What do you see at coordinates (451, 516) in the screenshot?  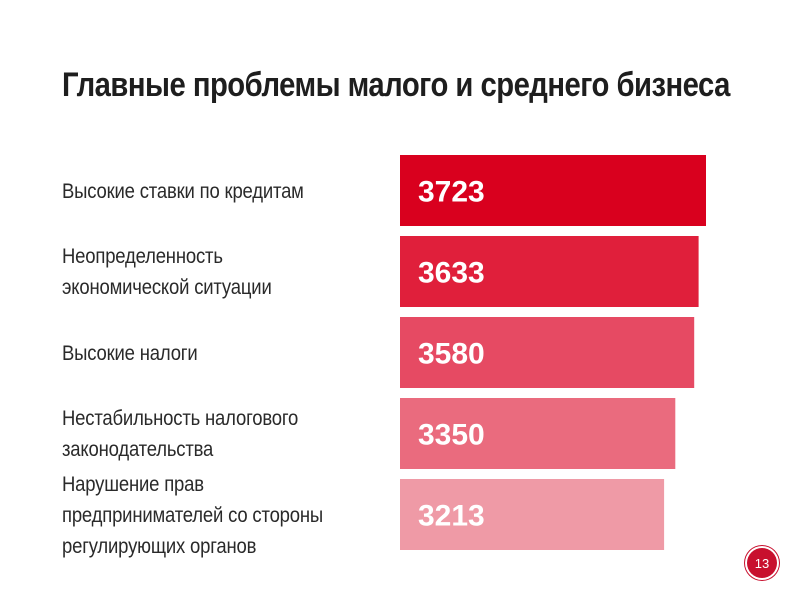 I see `bar-value-label: 3213` at bounding box center [451, 516].